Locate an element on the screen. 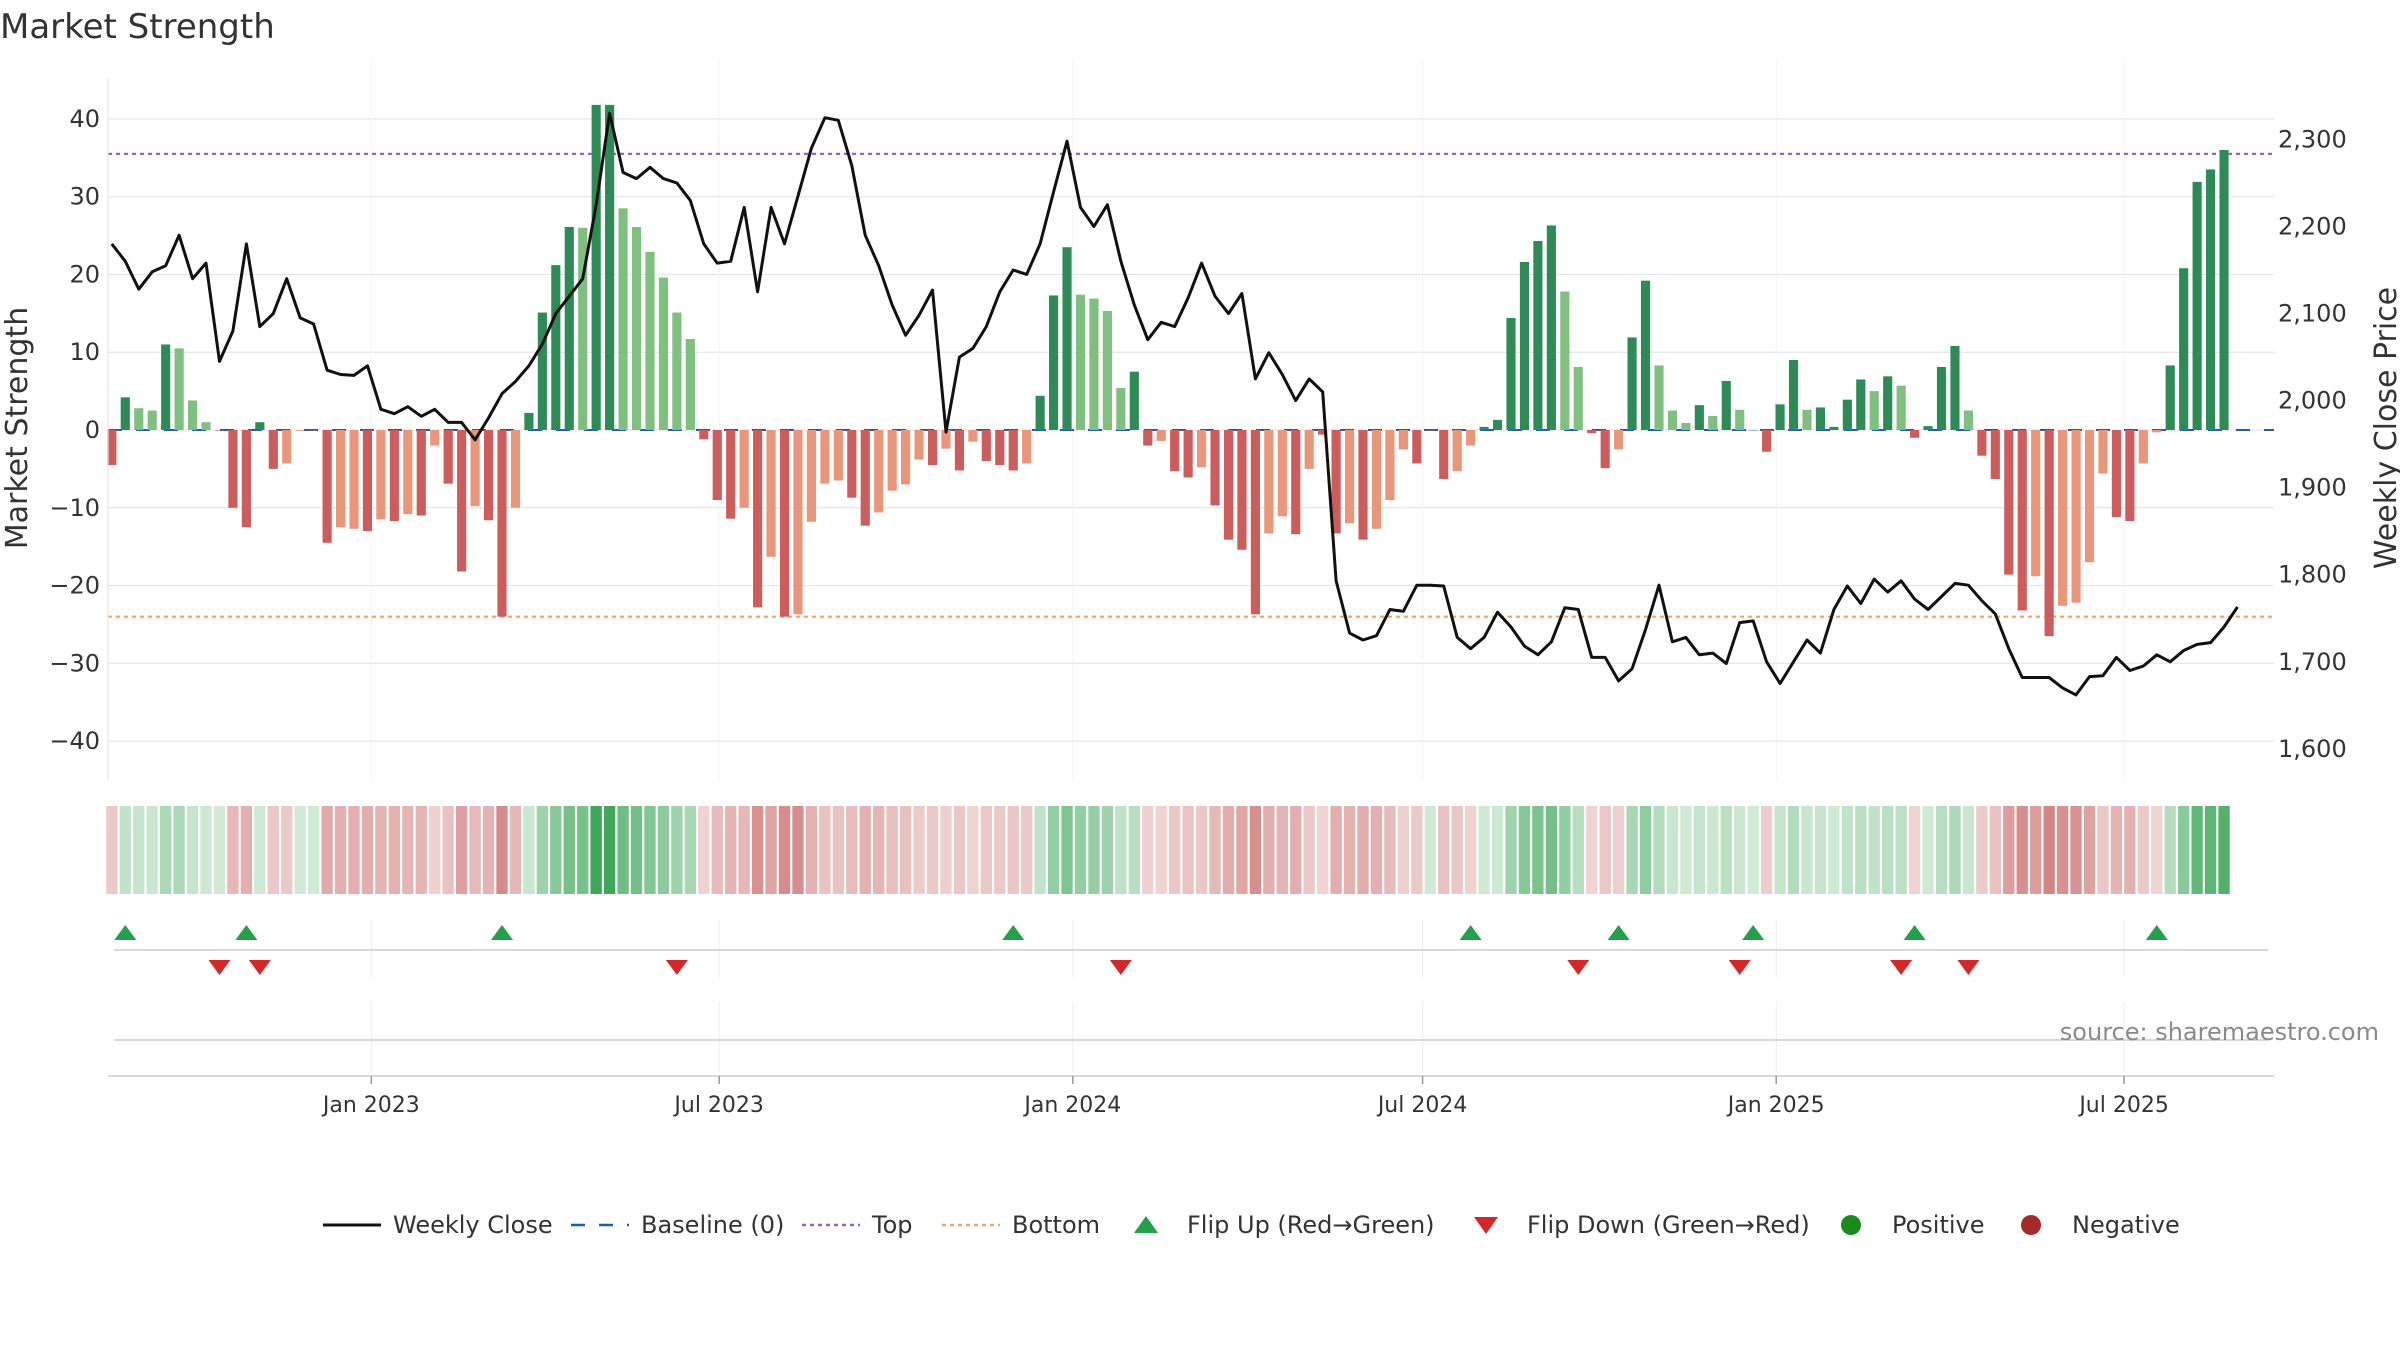  legend-item: Flip Up (Red→Green) is located at coordinates (1284, 1225).